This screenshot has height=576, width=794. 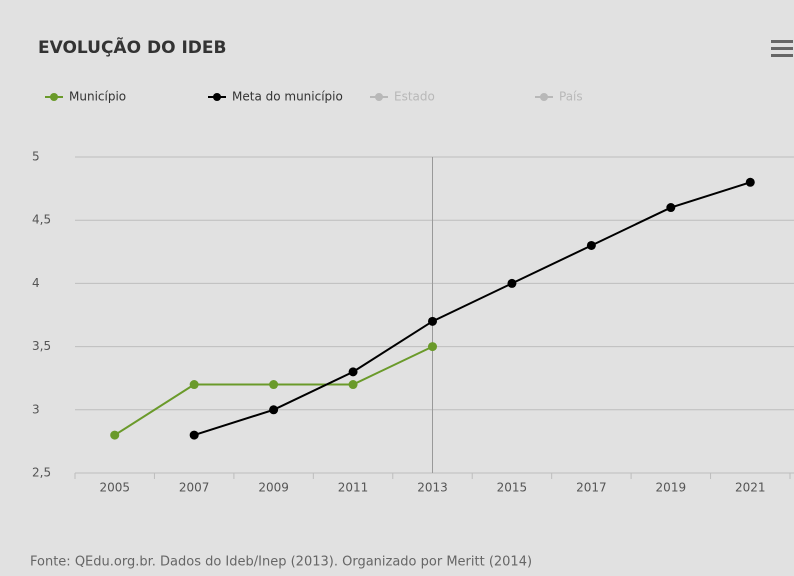 I want to click on x-tick-label: 2015, so click(x=512, y=488).